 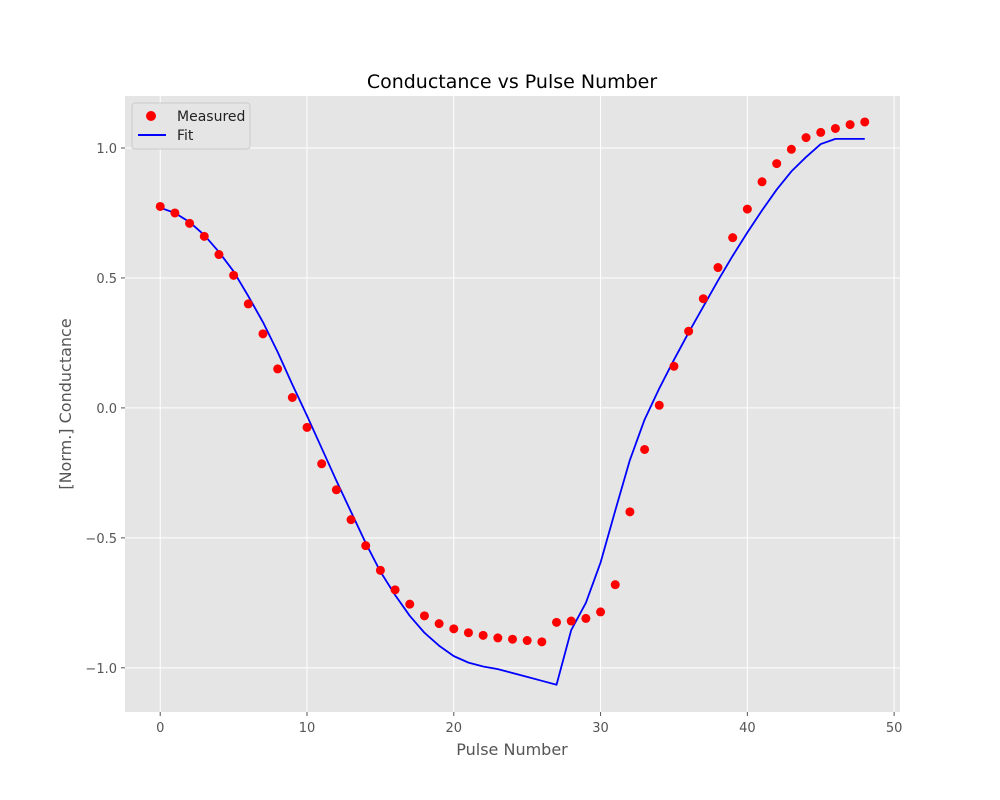 I want to click on chart-title: Conductance vs Pulse Number, so click(x=512, y=82).